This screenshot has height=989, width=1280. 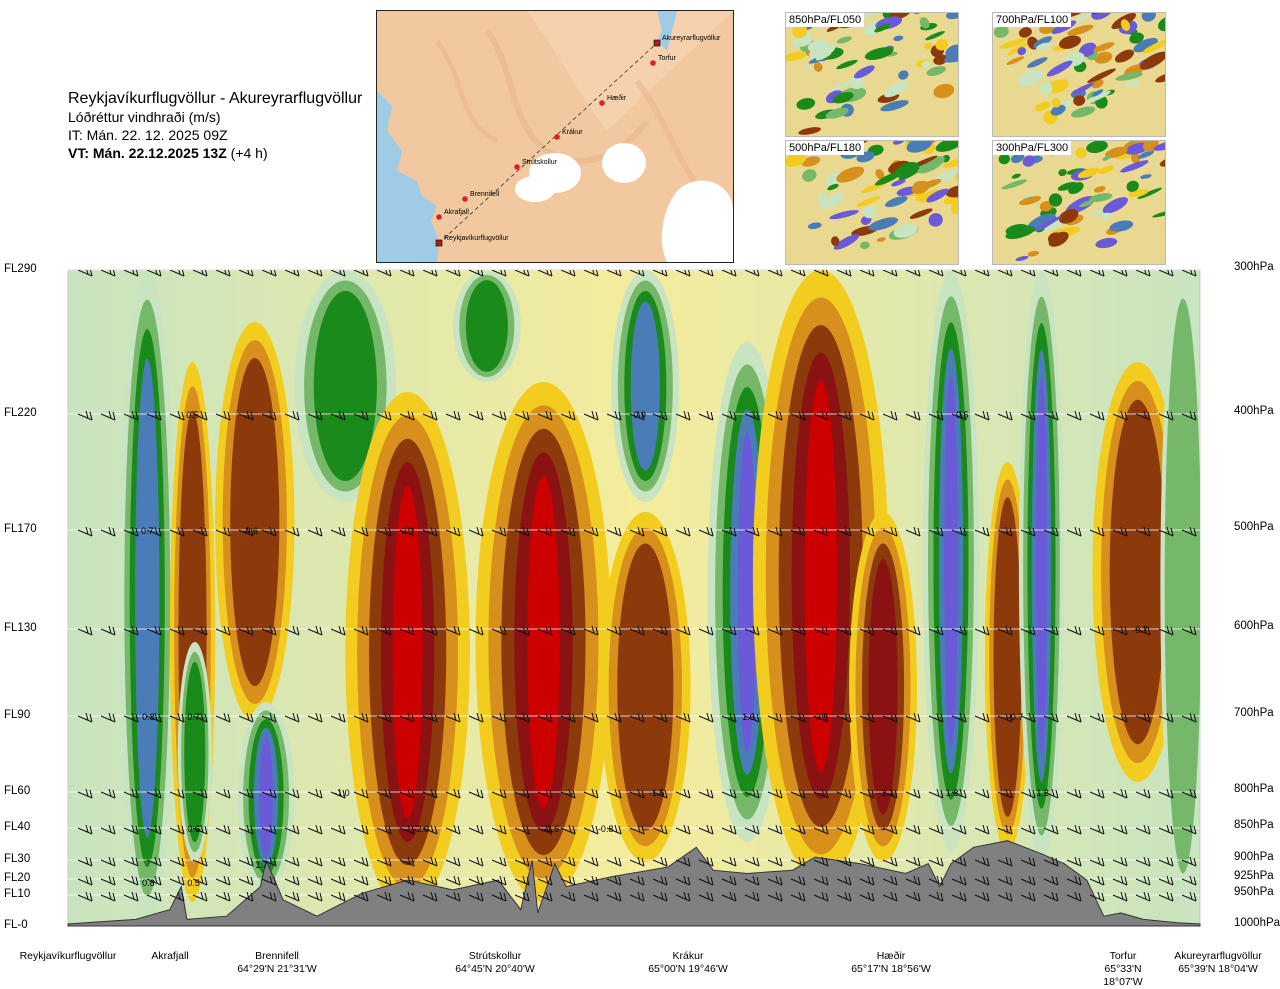 I want to click on pressure-level-label: 850hPa, so click(x=1254, y=825).